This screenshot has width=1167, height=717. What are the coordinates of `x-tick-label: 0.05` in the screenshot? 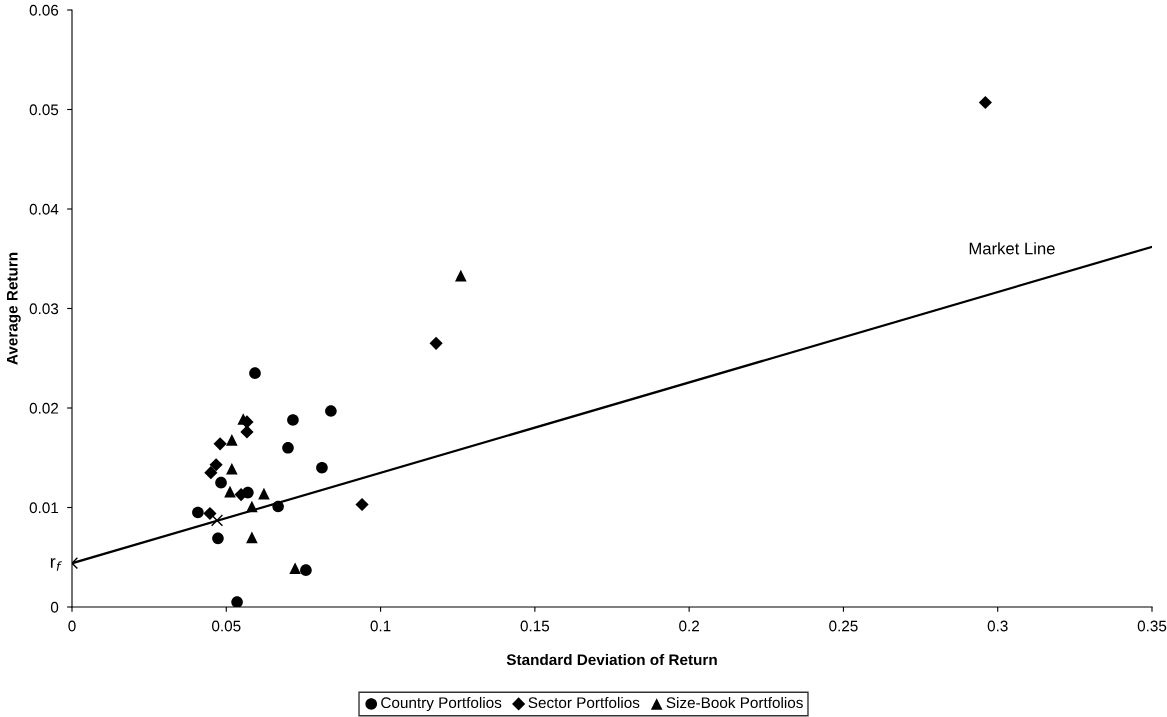 It's located at (226, 626).